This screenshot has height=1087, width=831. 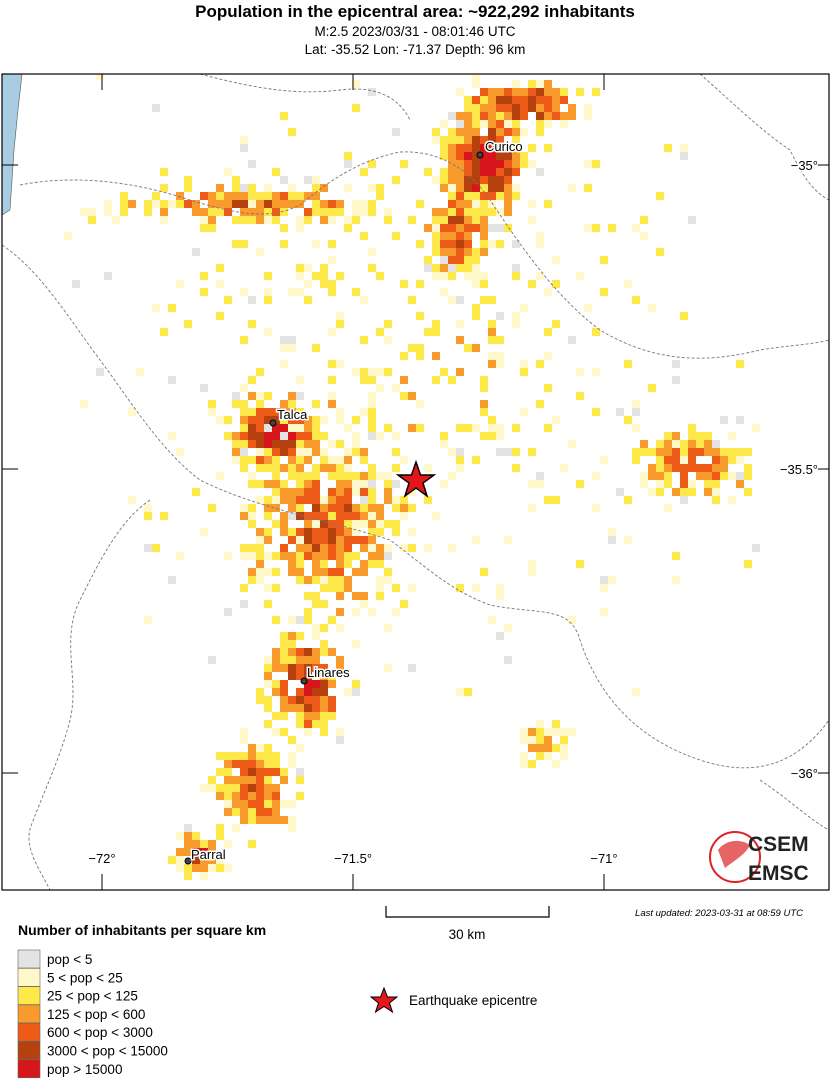 What do you see at coordinates (467, 912) in the screenshot?
I see `scale-bar` at bounding box center [467, 912].